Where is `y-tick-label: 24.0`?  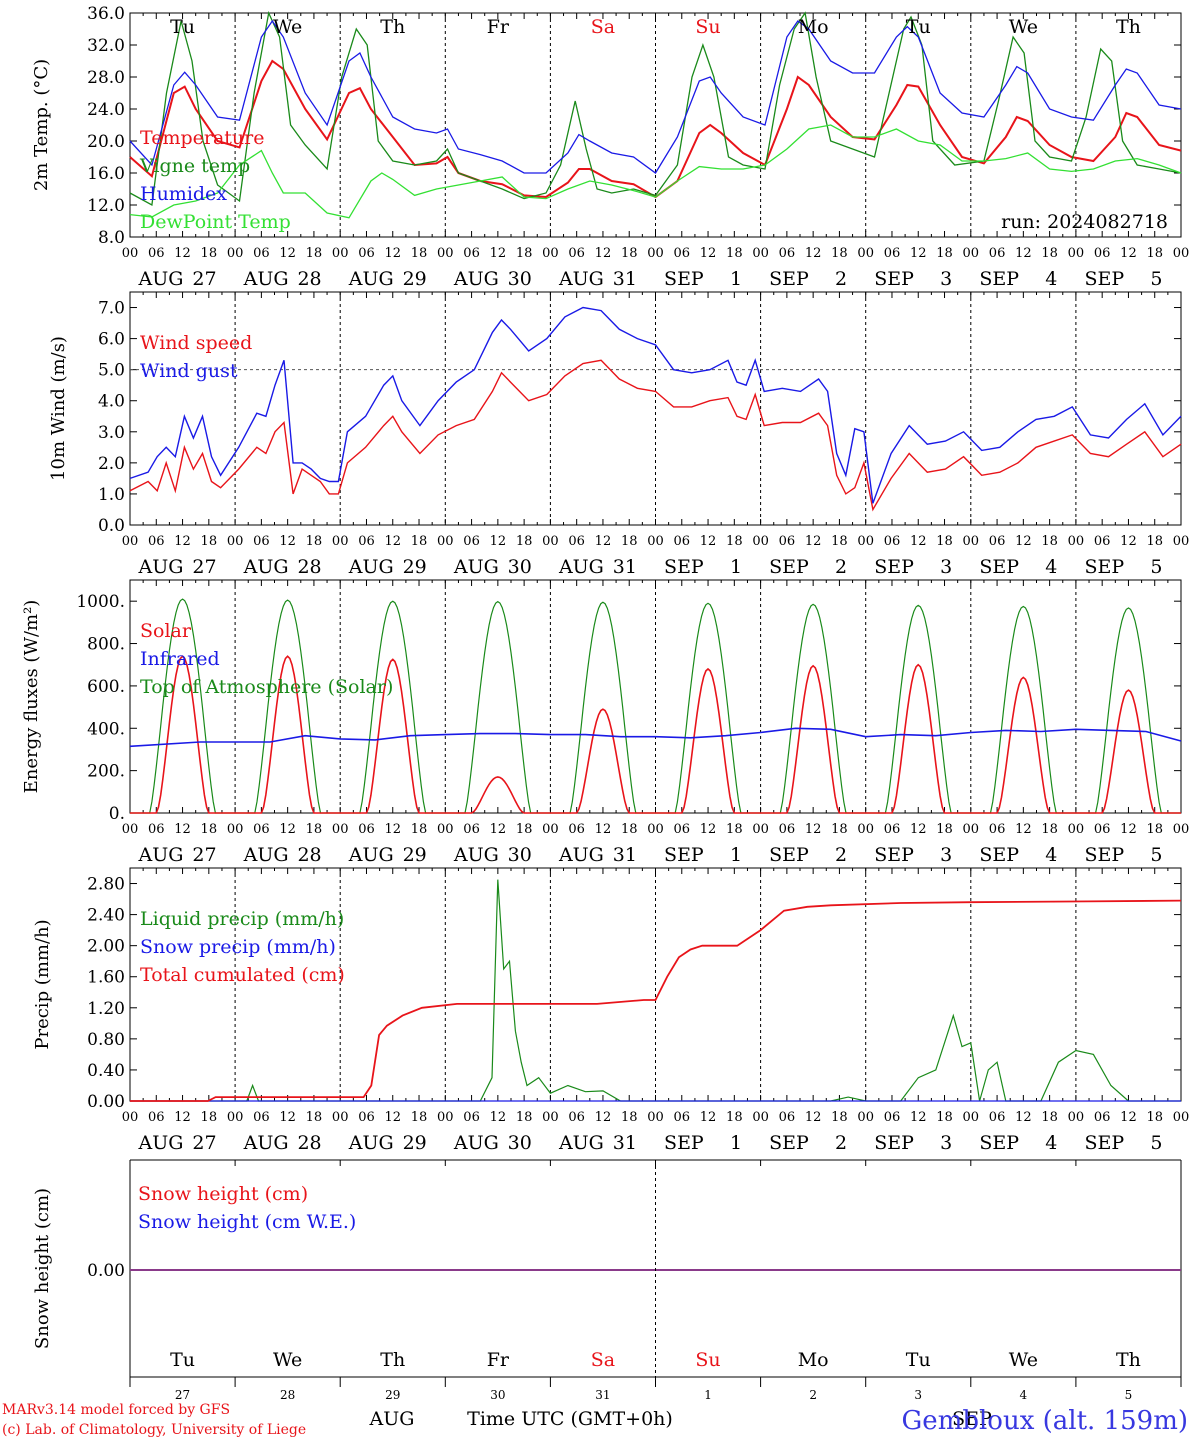 y-tick-label: 24.0 is located at coordinates (106, 110).